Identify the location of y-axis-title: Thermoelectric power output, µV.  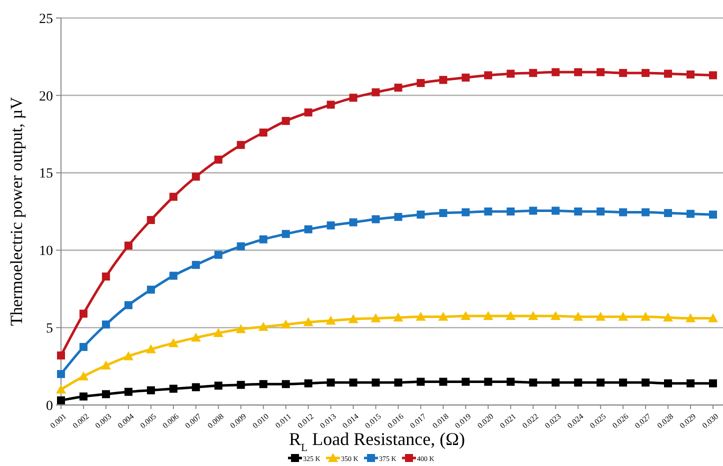
(16, 211).